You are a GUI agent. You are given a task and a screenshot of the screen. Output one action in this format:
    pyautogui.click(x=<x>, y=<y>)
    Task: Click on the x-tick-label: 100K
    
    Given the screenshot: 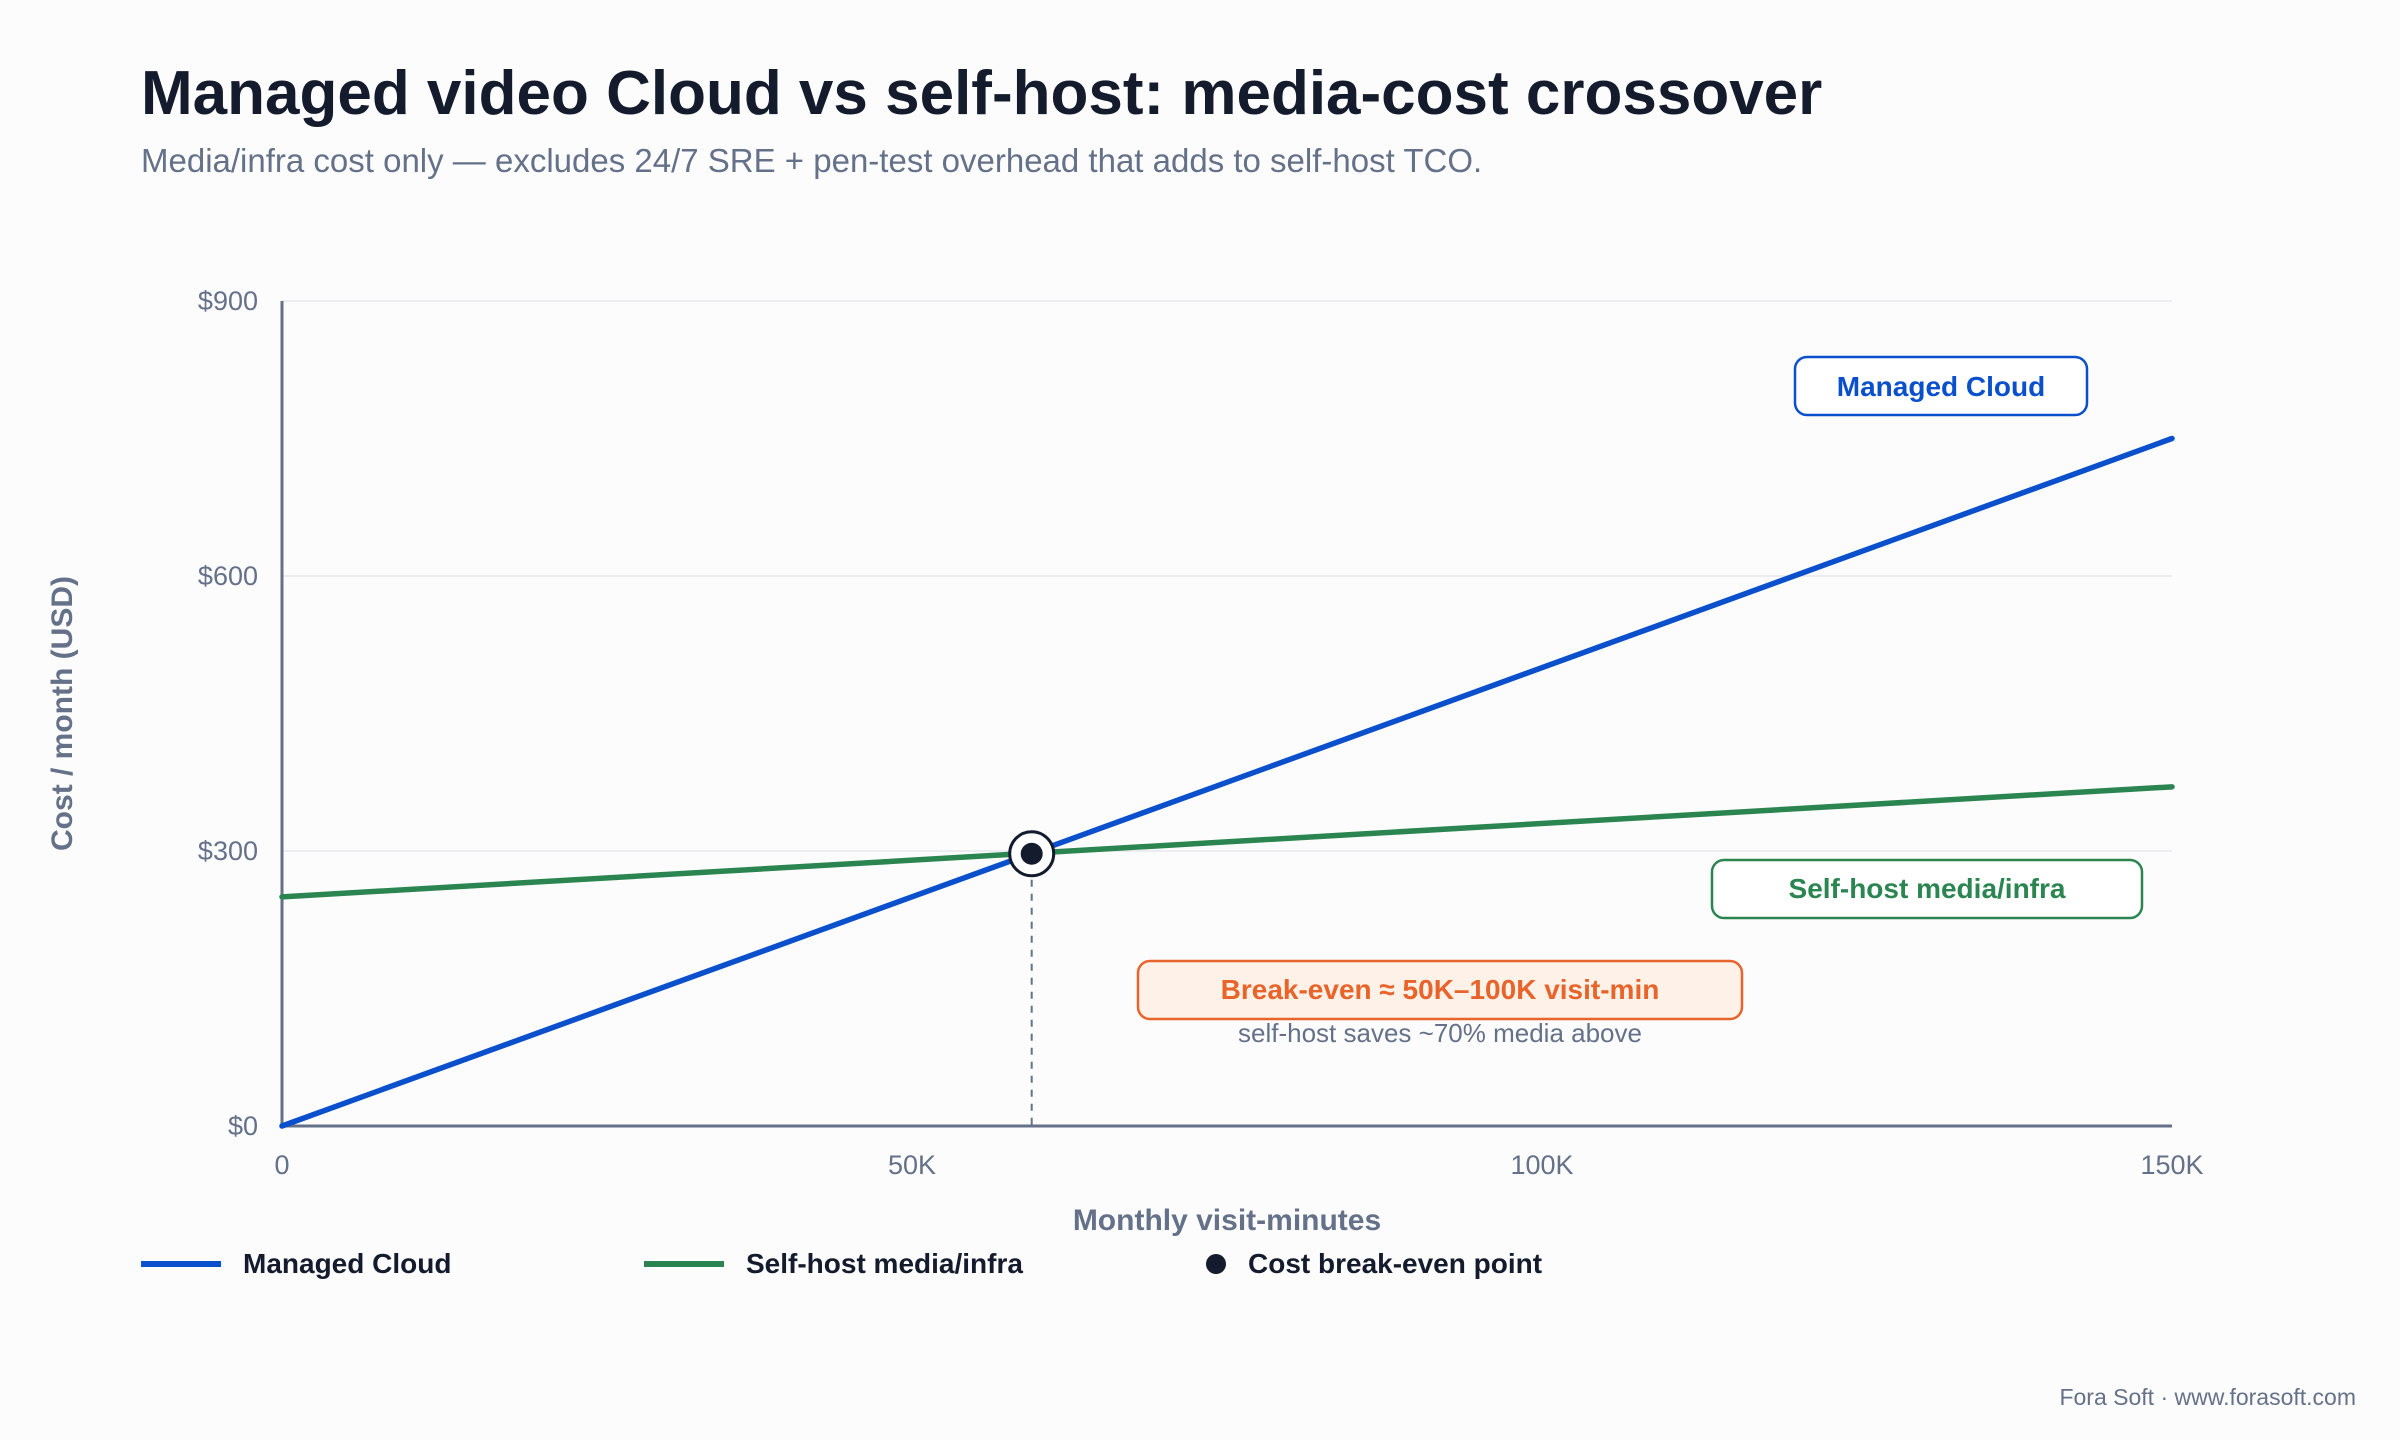 What is the action you would take?
    pyautogui.click(x=1541, y=1165)
    